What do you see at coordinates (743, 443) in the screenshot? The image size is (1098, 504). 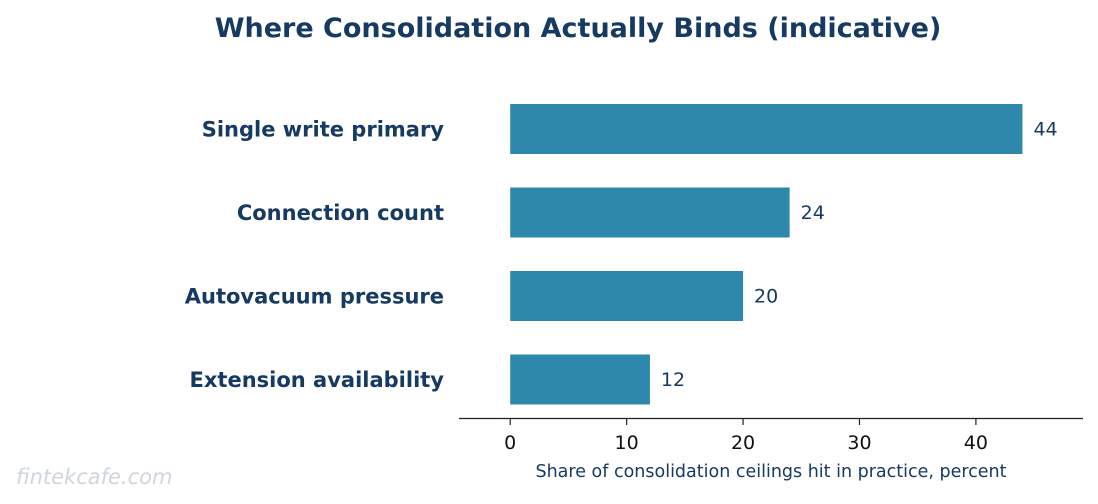 I see `x-tick-label: 20` at bounding box center [743, 443].